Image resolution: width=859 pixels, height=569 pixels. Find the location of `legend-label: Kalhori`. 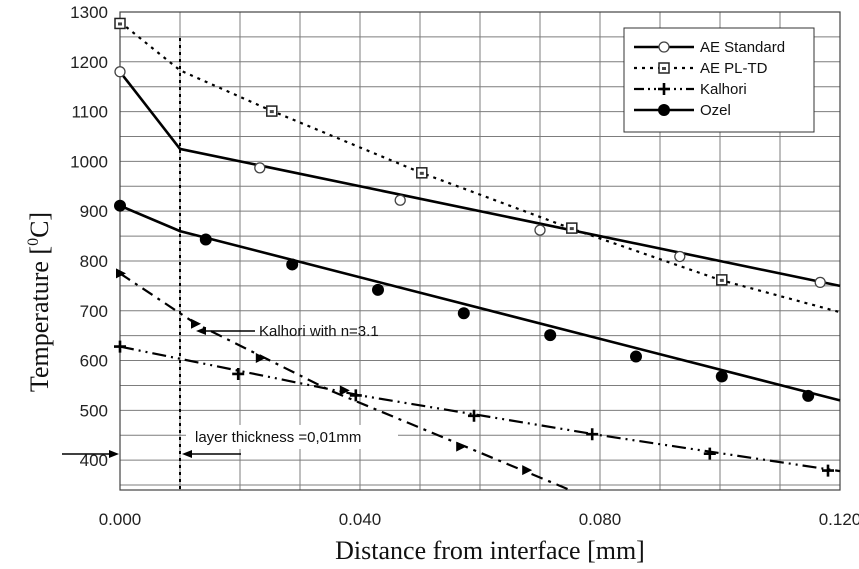

legend-label: Kalhori is located at coordinates (723, 89).